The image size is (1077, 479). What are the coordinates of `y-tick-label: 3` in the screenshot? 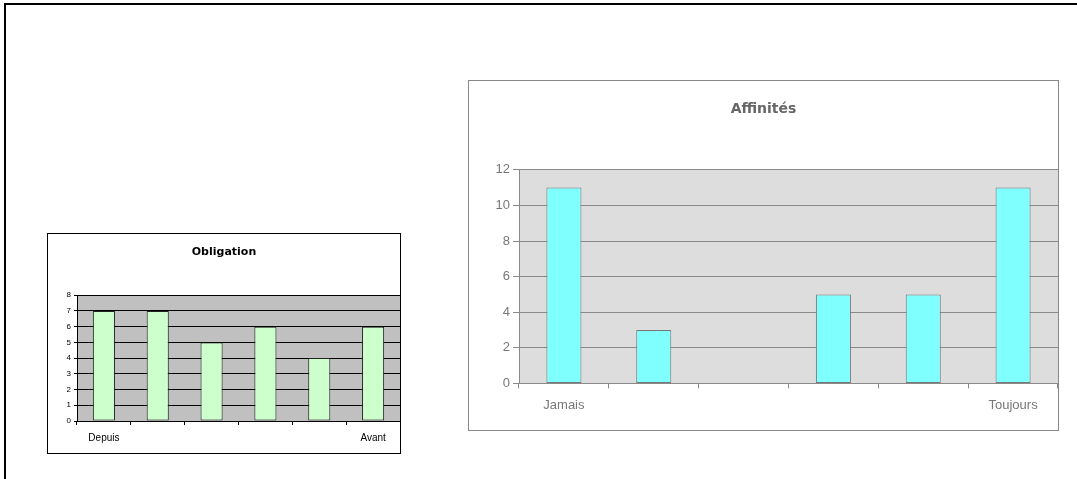 It's located at (69, 374).